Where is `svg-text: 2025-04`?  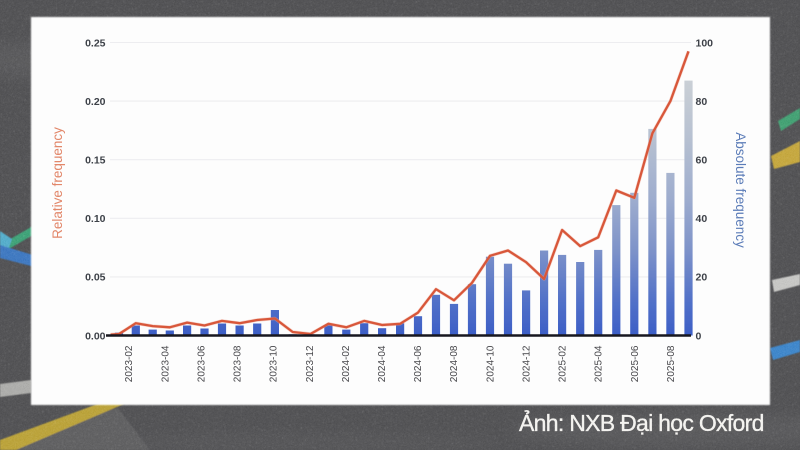
svg-text: 2025-04 is located at coordinates (599, 363).